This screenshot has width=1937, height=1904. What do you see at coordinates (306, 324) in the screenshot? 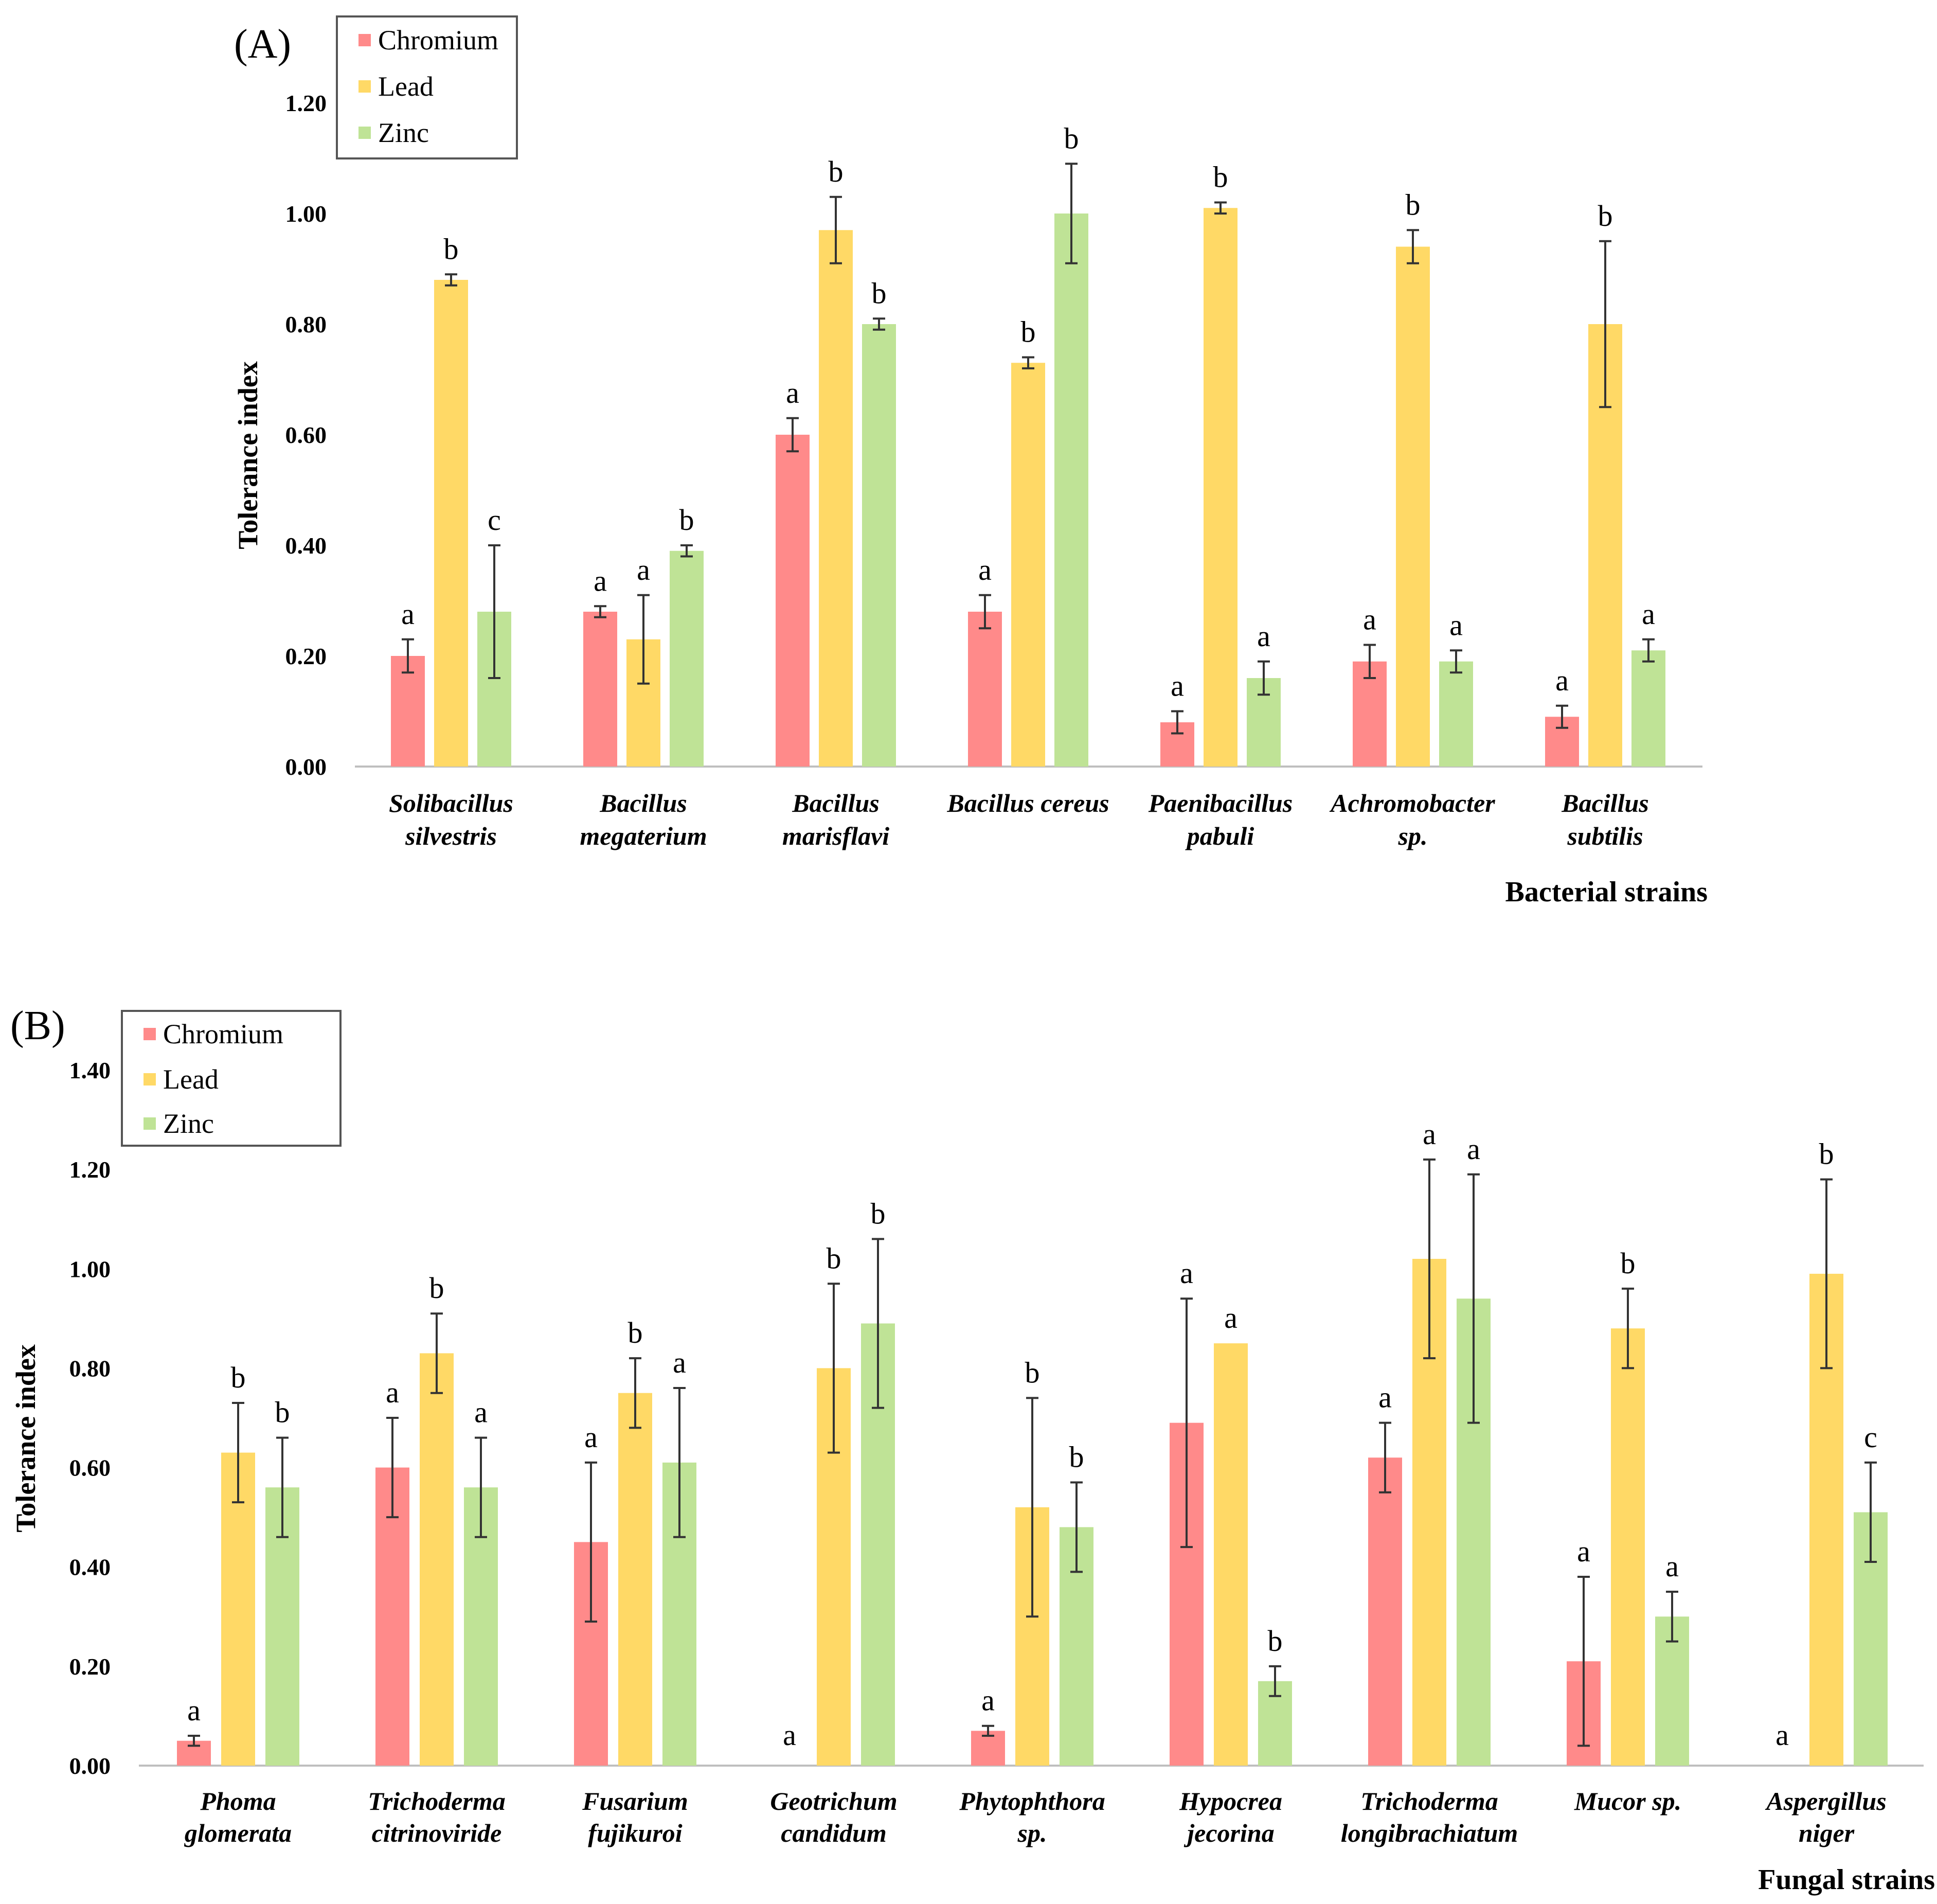
I see `y-tick-label: 0.80` at bounding box center [306, 324].